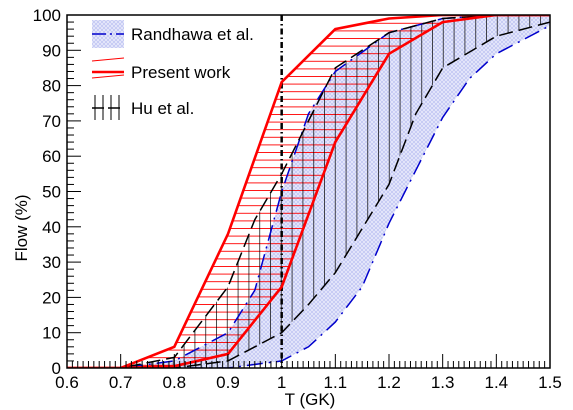 The height and width of the screenshot is (410, 573). I want to click on x-tick-labels: 0.6 0.7 0.8 0.9 1 1.1 1.2 1.3 1.4 1.5, so click(308, 382).